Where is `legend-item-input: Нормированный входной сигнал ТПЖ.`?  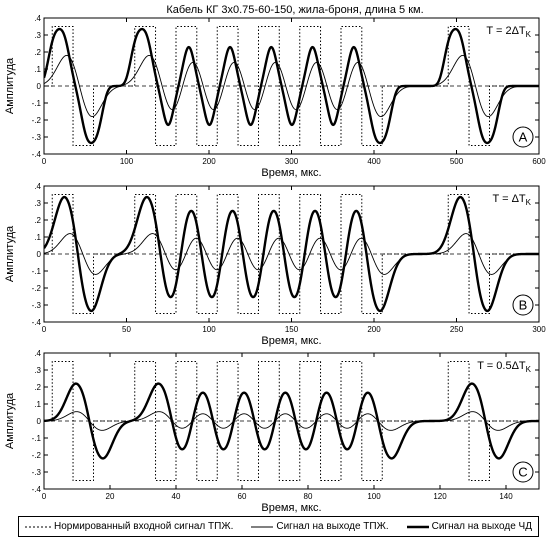 legend-item-input: Нормированный входной сигнал ТПЖ. is located at coordinates (129, 526).